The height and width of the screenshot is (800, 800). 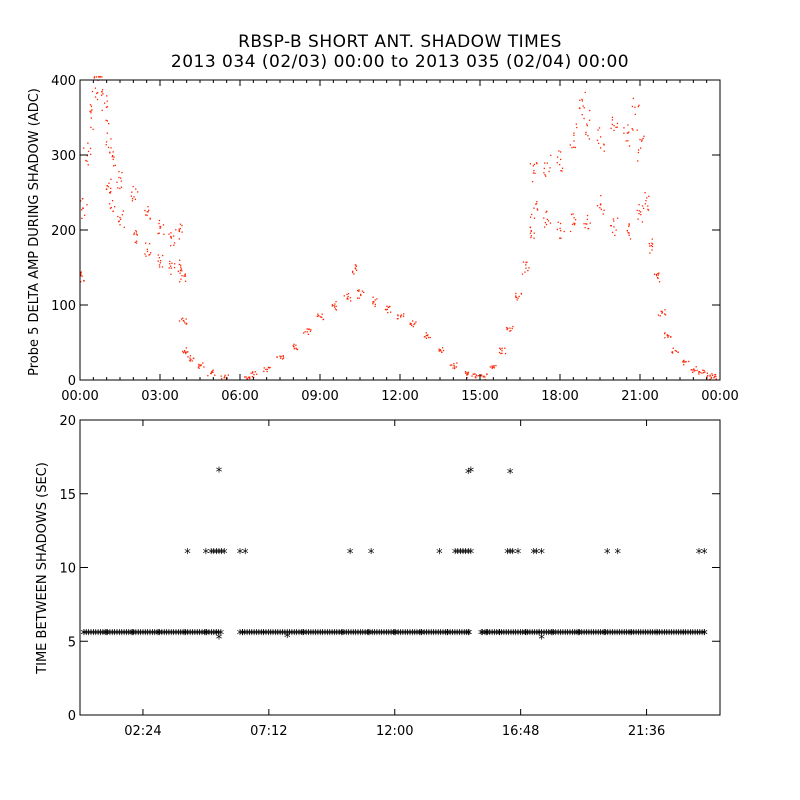 What do you see at coordinates (239, 396) in the screenshot?
I see `top-x-tick-label: 06:00` at bounding box center [239, 396].